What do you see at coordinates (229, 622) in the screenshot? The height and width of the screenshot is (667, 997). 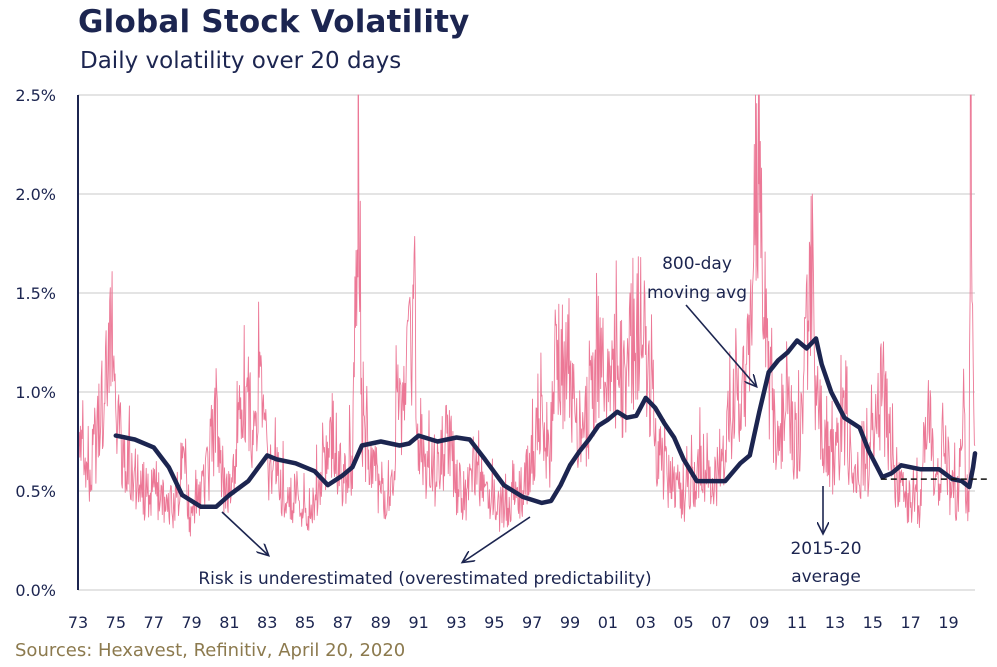 I see `x-tick-label: 81` at bounding box center [229, 622].